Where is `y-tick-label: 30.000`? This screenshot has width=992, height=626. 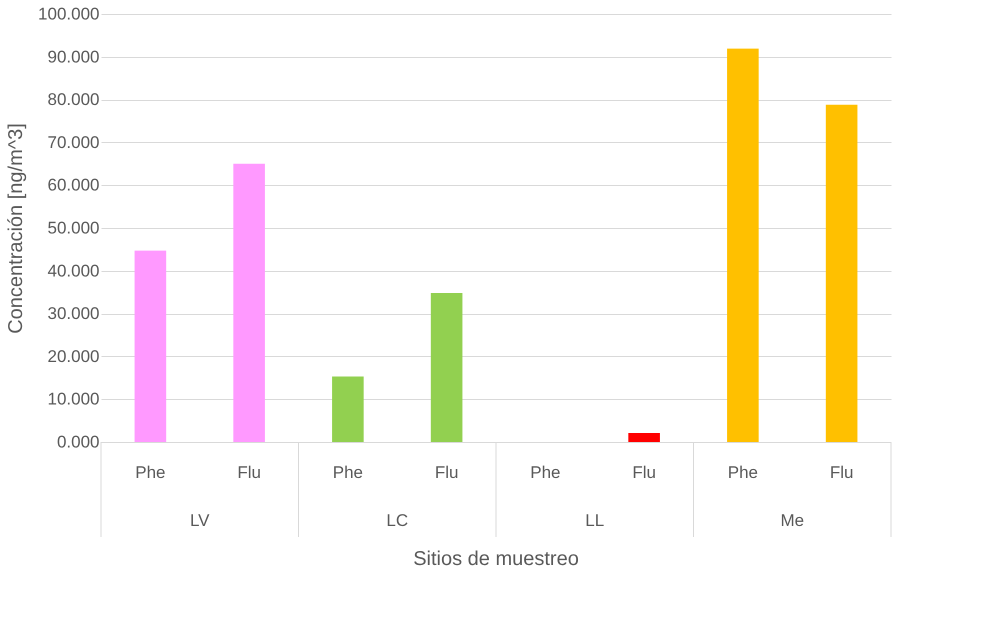 y-tick-label: 30.000 is located at coordinates (74, 314).